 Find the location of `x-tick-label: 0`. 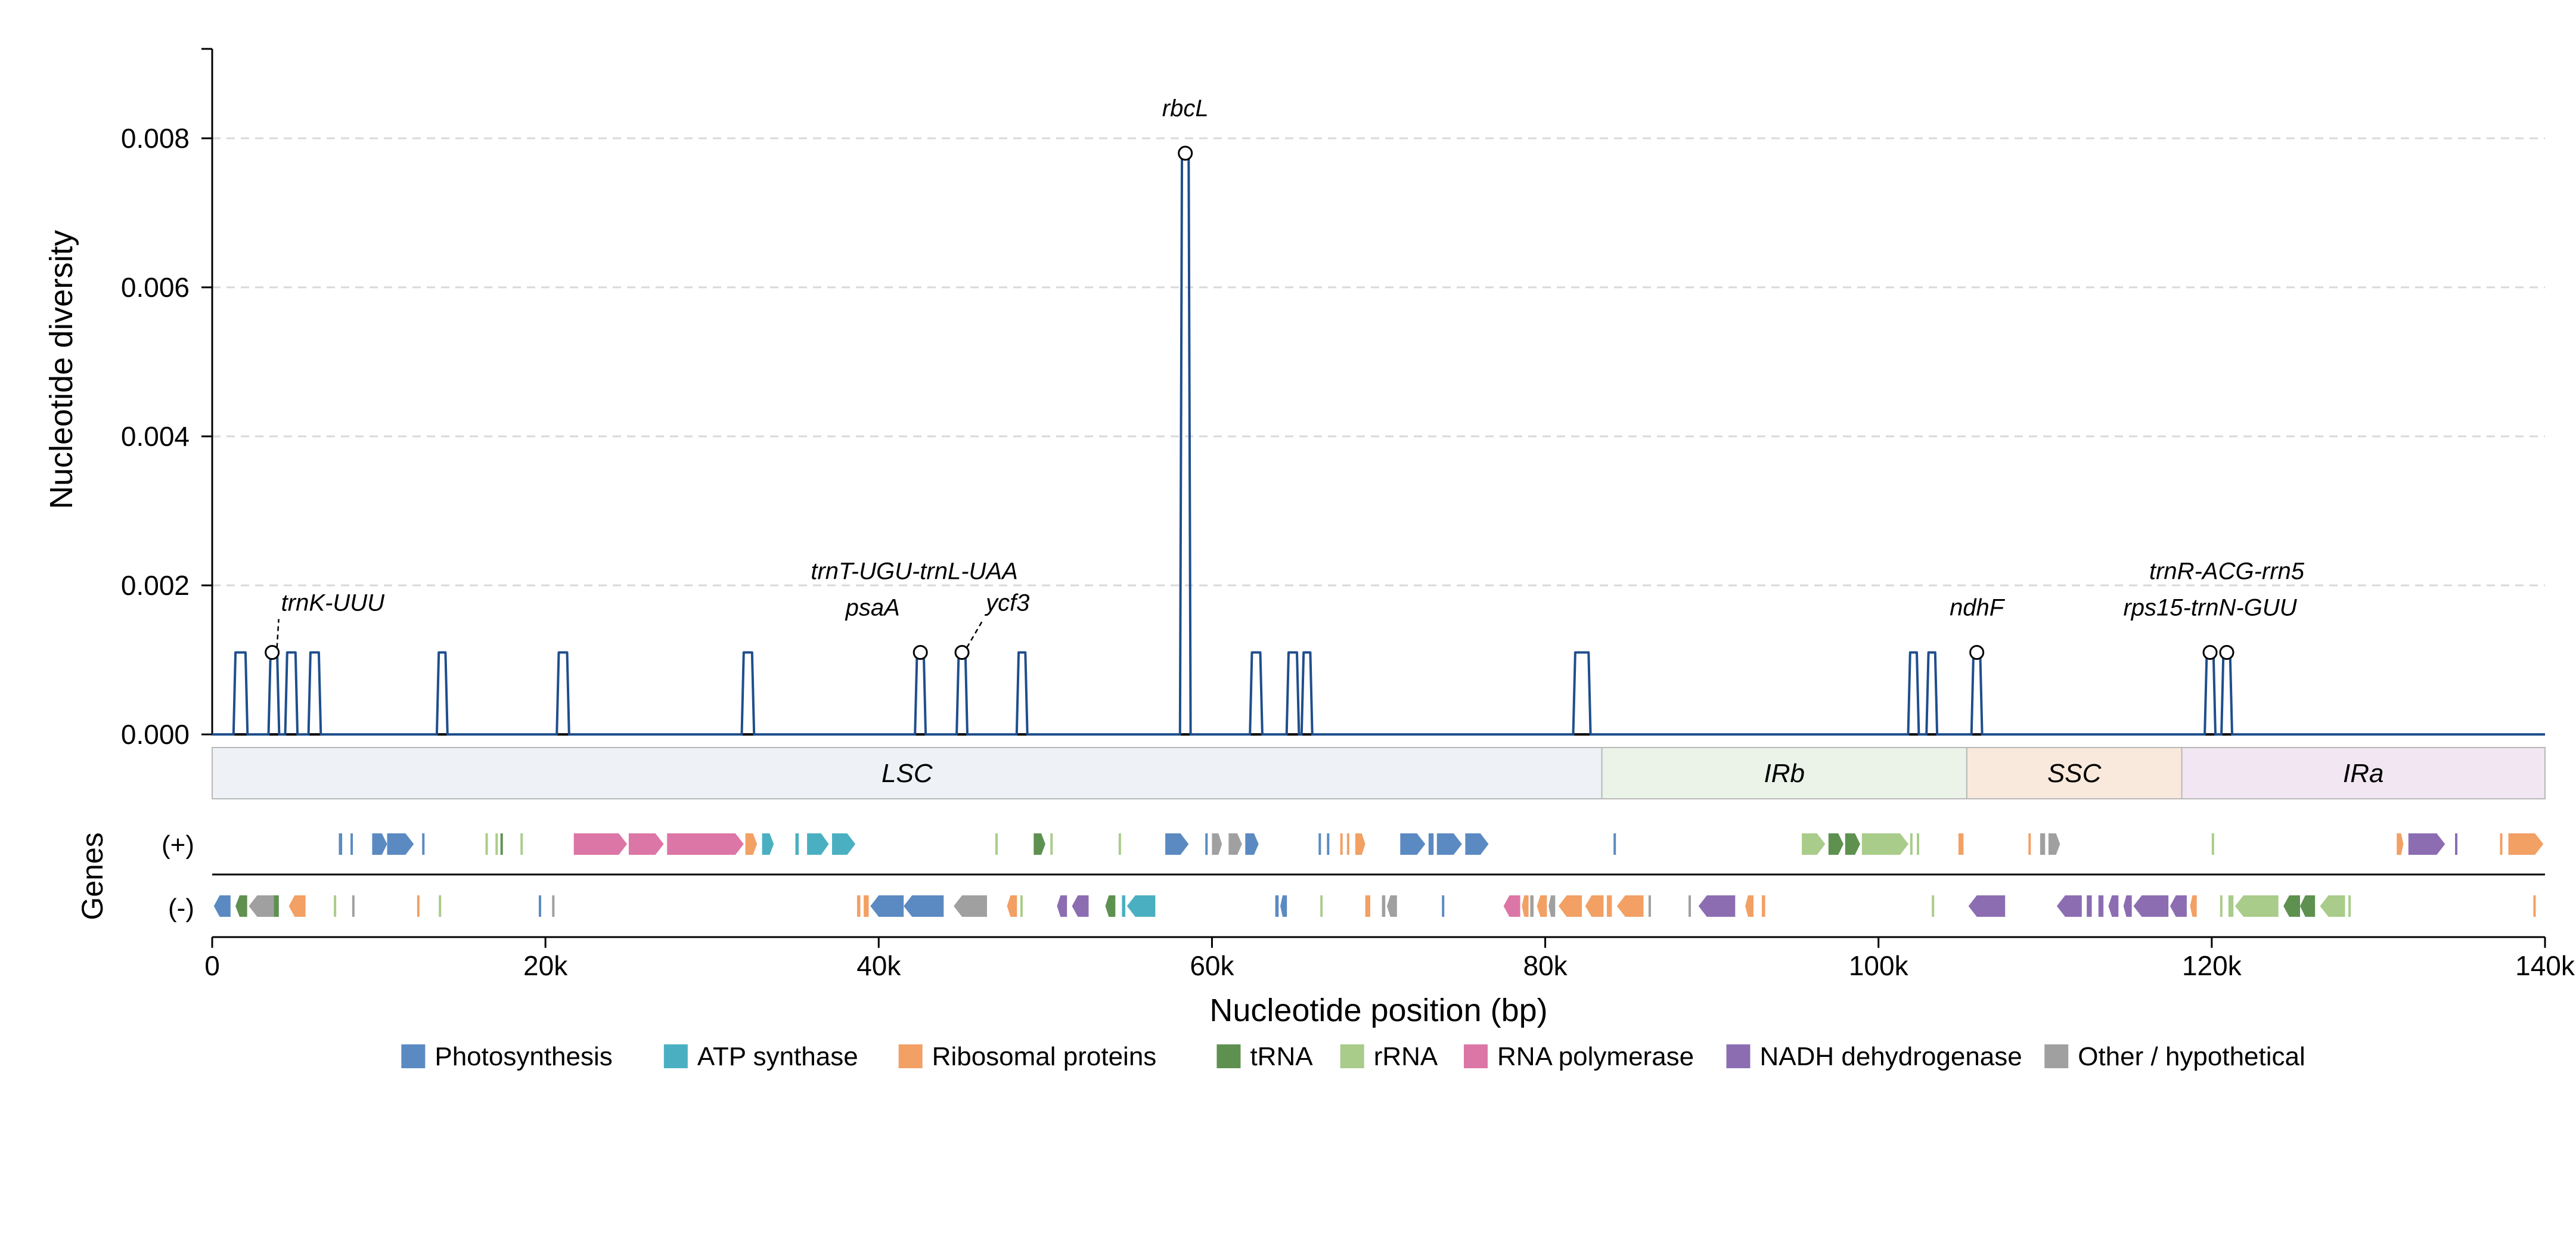

x-tick-label: 0 is located at coordinates (212, 966).